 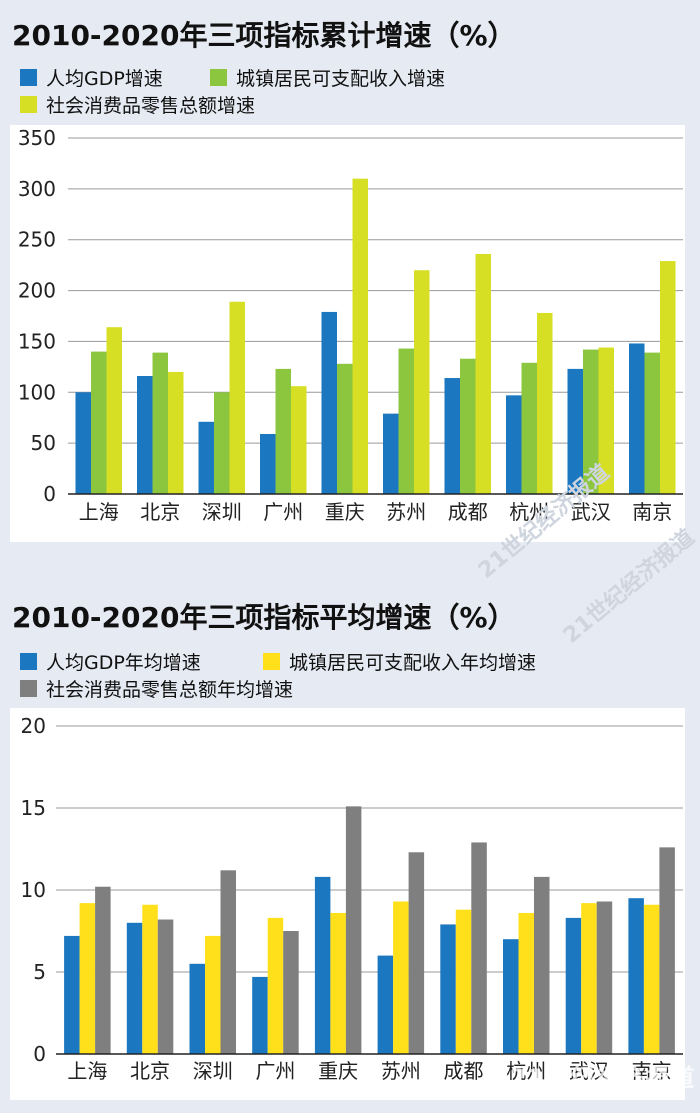 What do you see at coordinates (345, 512) in the screenshot?
I see `chart1-xtick-5: 重庆` at bounding box center [345, 512].